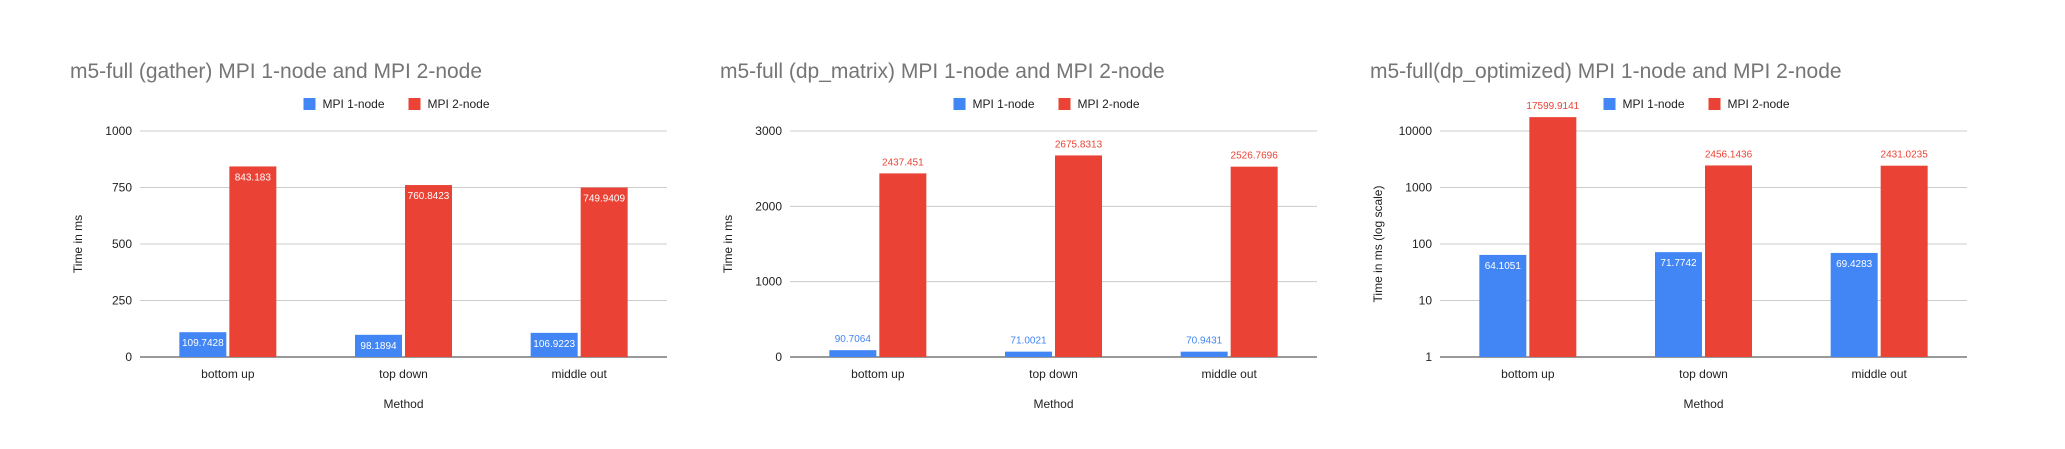 The height and width of the screenshot is (449, 2065). I want to click on y-tick-label: 2000, so click(768, 206).